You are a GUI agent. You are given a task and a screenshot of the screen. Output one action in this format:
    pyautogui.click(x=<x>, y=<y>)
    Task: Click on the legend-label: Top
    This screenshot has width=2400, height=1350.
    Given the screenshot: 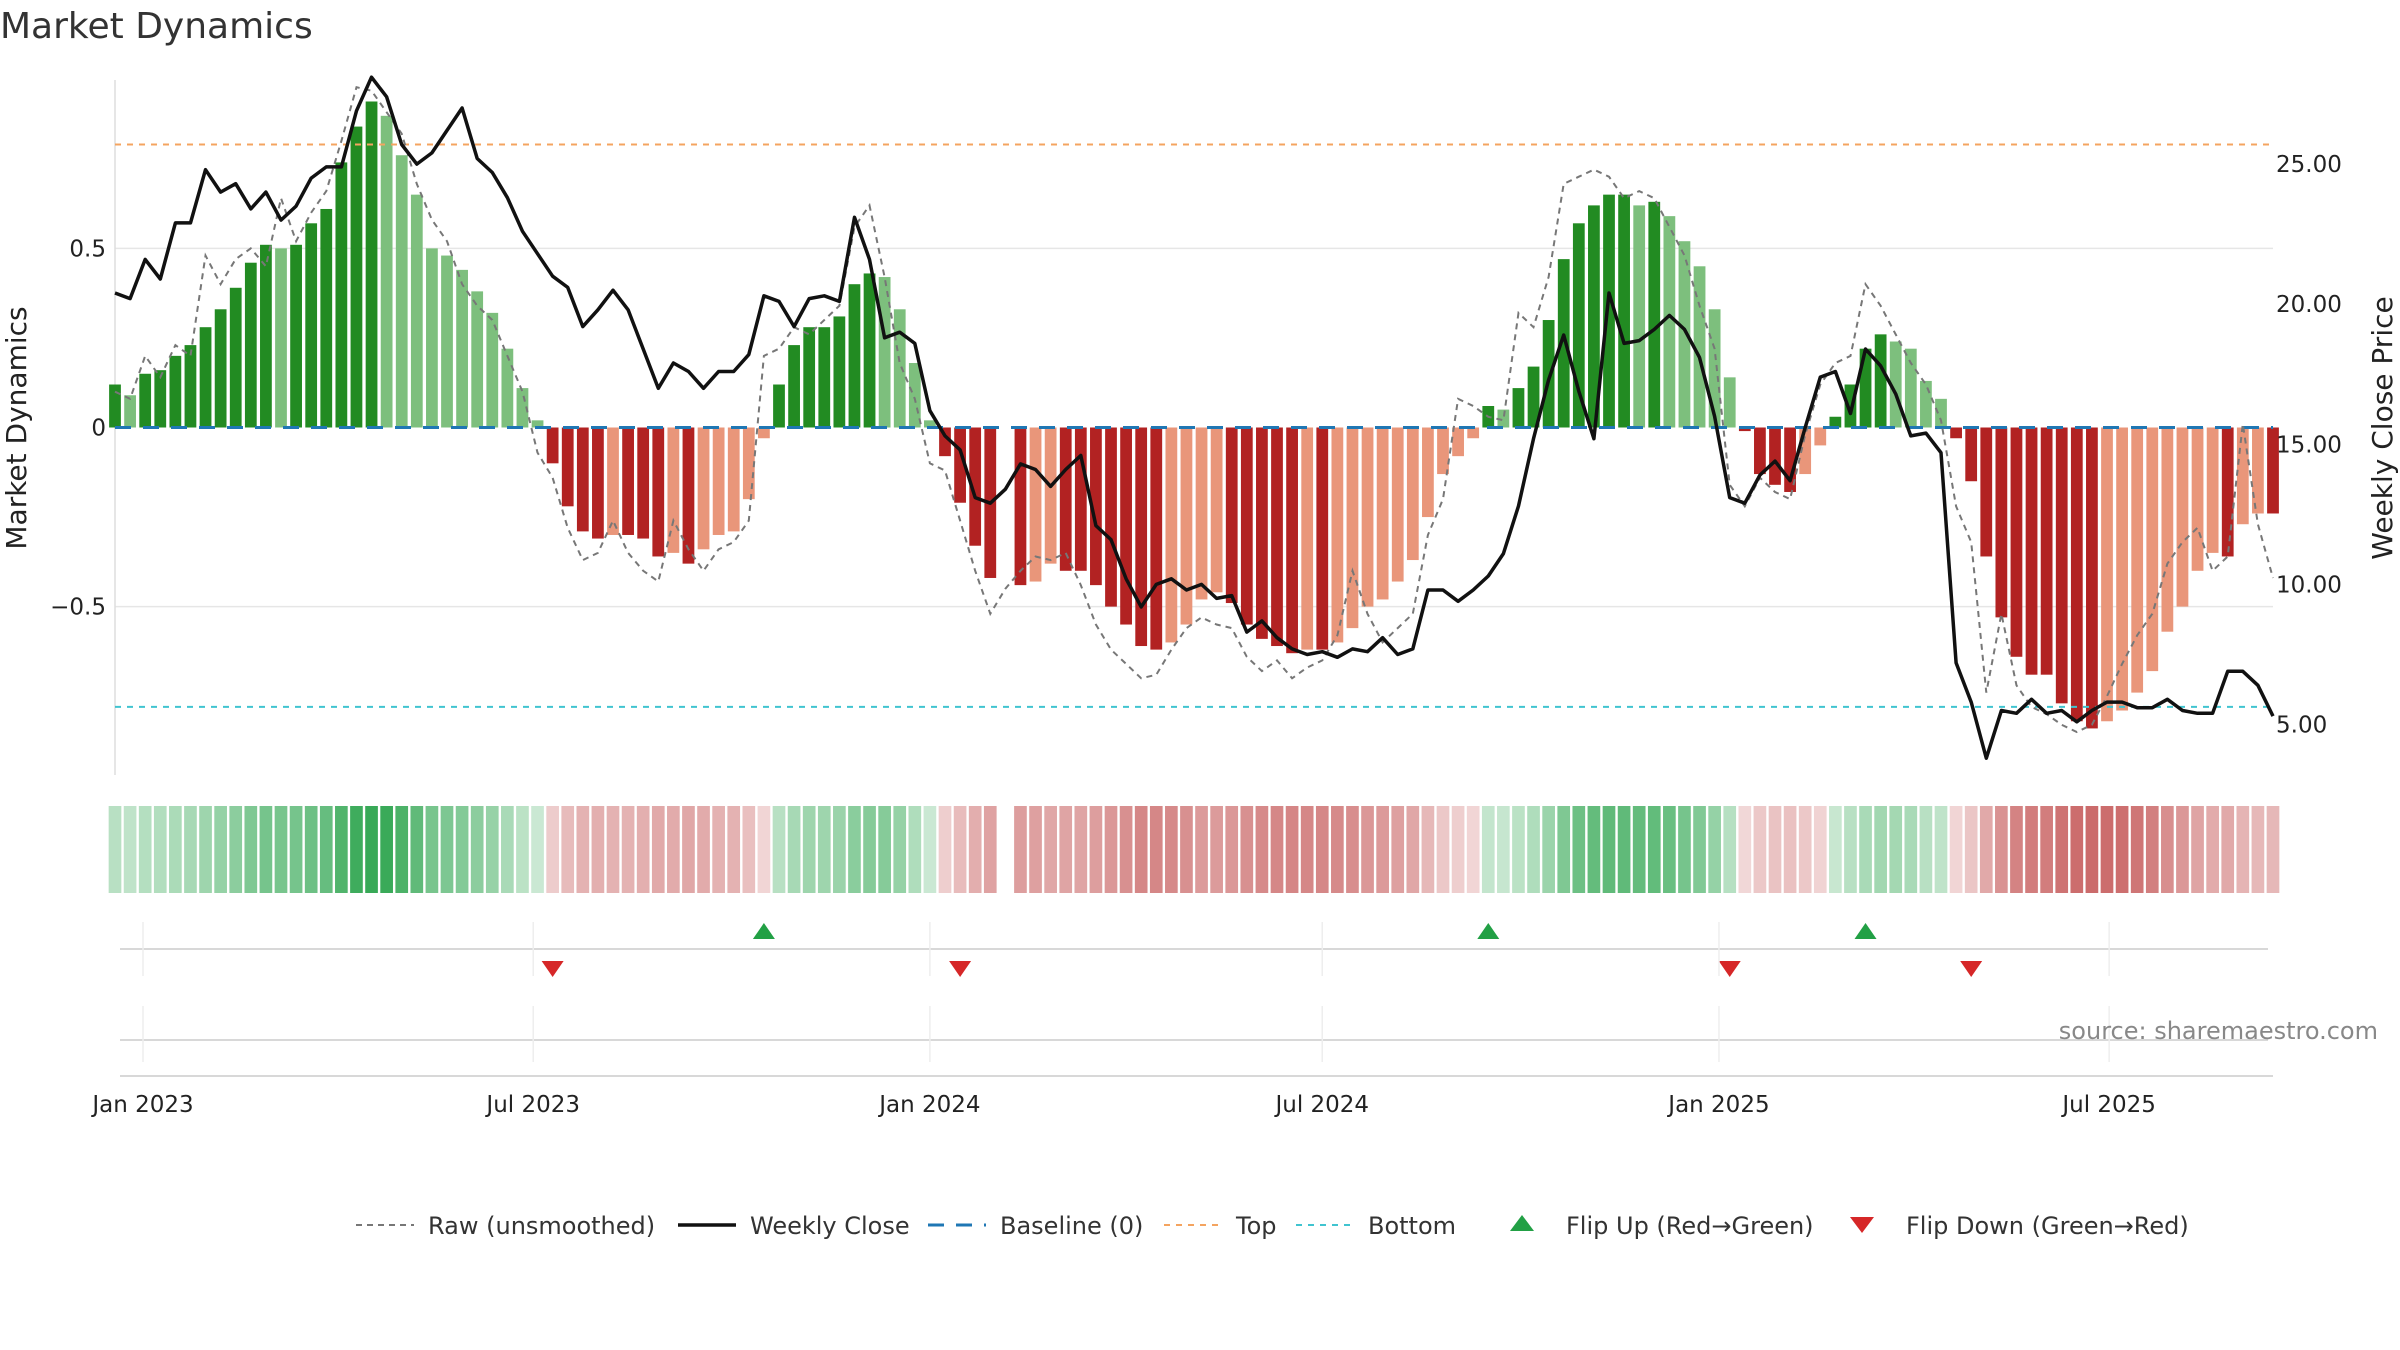 What is the action you would take?
    pyautogui.click(x=1256, y=1226)
    